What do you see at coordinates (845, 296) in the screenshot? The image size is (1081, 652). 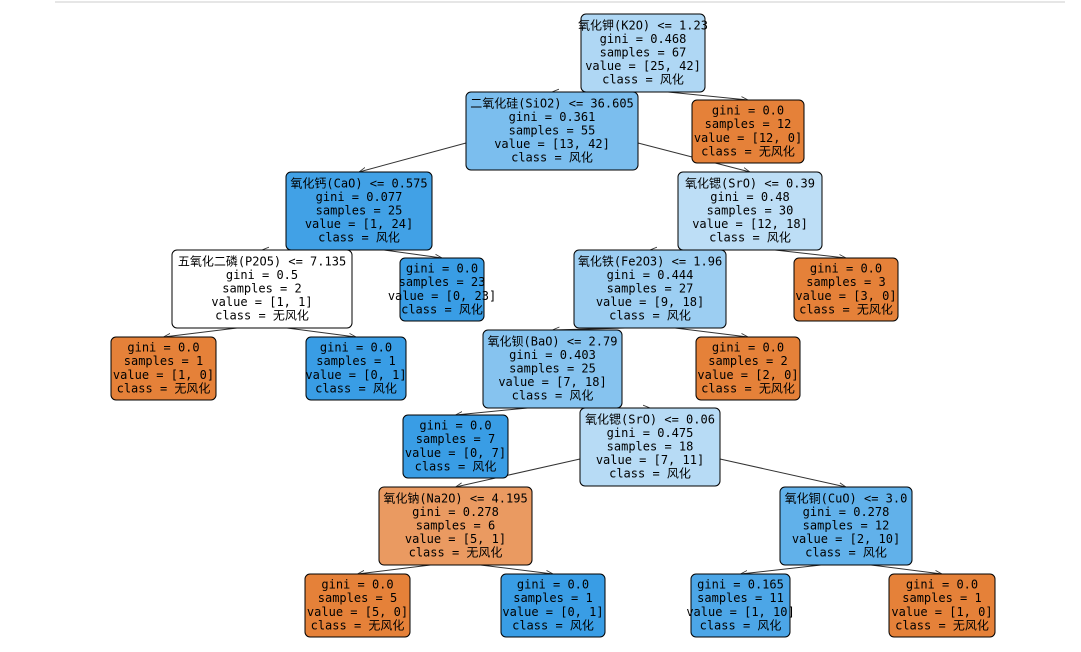 I see `node-line: value = [3, 0]` at bounding box center [845, 296].